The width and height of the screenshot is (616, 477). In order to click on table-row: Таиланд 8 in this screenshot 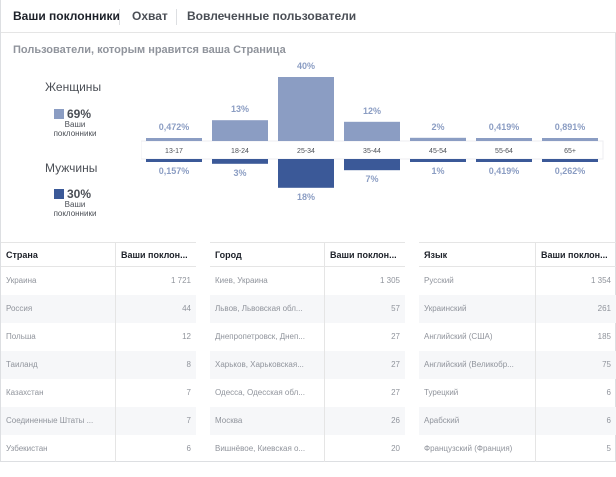, I will do `click(98, 365)`.